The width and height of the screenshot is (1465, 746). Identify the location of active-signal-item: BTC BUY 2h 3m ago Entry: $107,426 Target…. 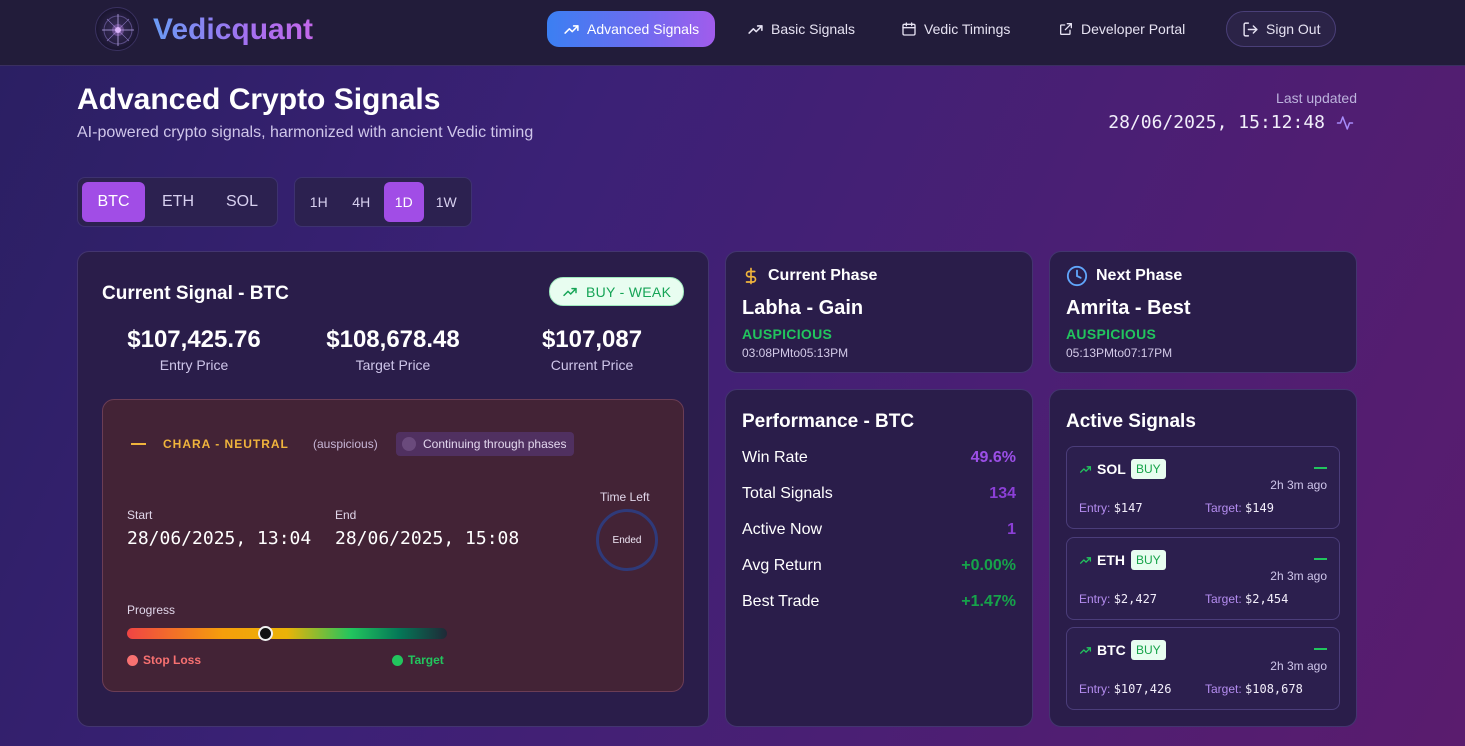
(1203, 668).